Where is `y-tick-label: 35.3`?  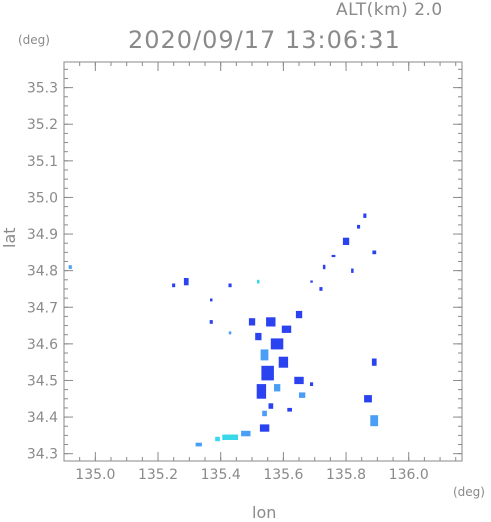
y-tick-label: 35.3 is located at coordinates (42, 89).